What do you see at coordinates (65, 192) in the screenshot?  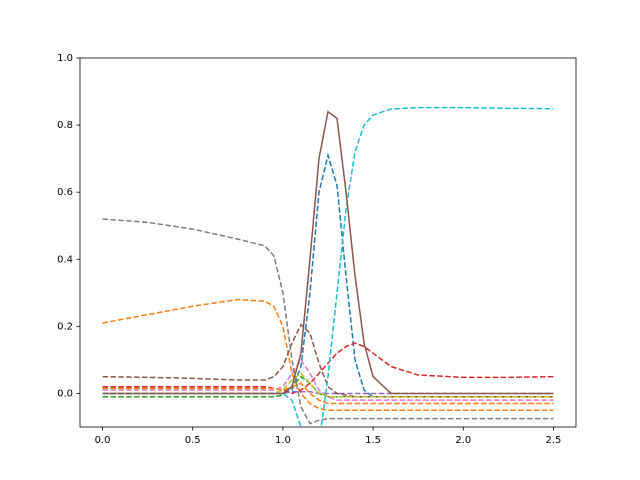 I see `y-tick-label: 0.6` at bounding box center [65, 192].